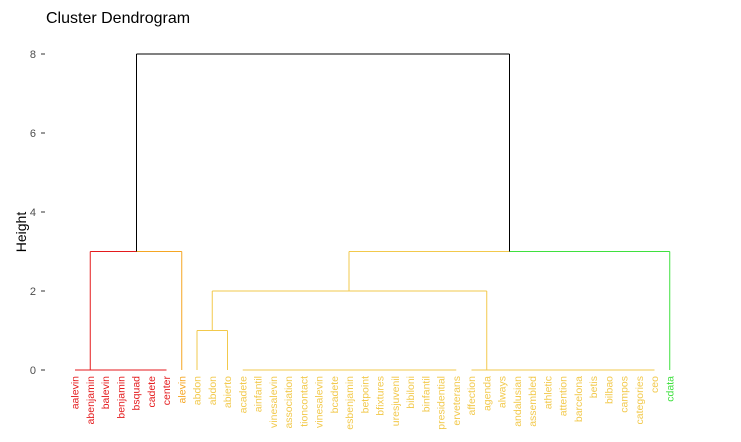  What do you see at coordinates (304, 401) in the screenshot?
I see `leaf-label: tioncontact` at bounding box center [304, 401].